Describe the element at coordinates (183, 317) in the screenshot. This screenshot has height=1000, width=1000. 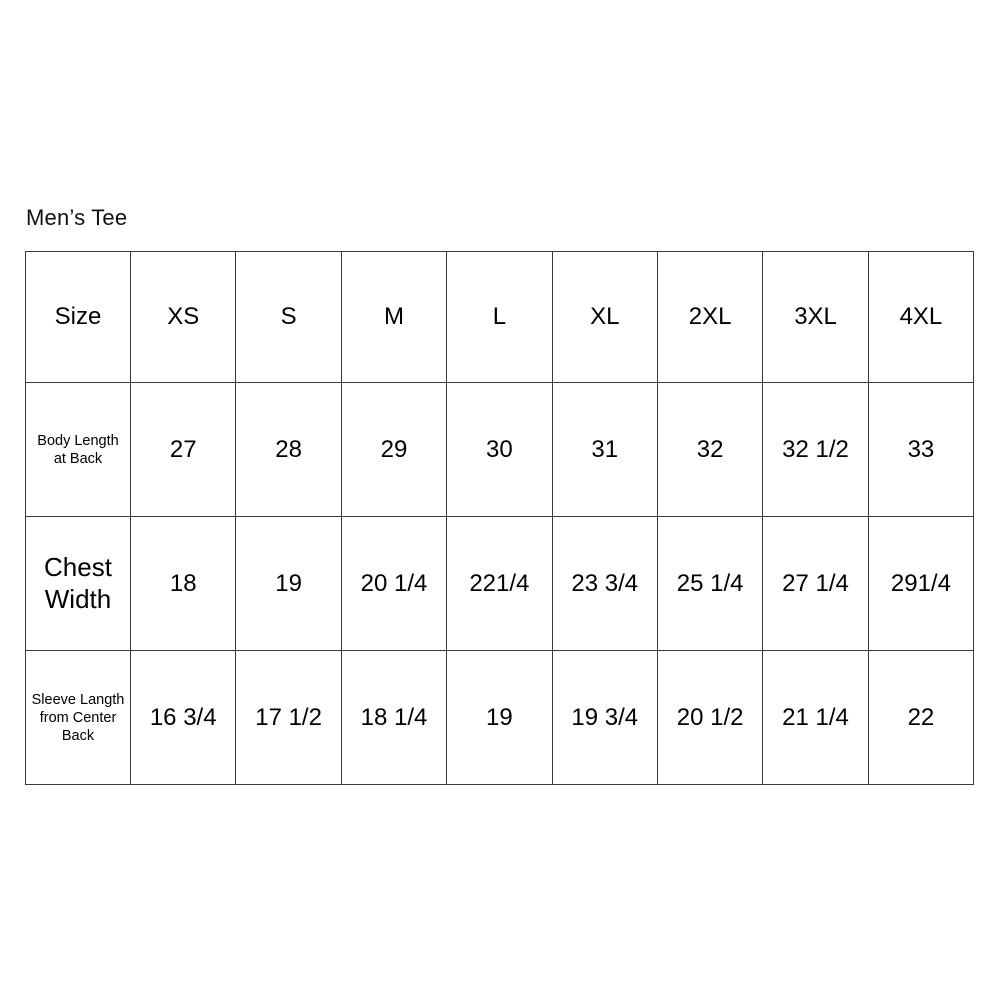
I see `header-cell-xs: XS` at that location.